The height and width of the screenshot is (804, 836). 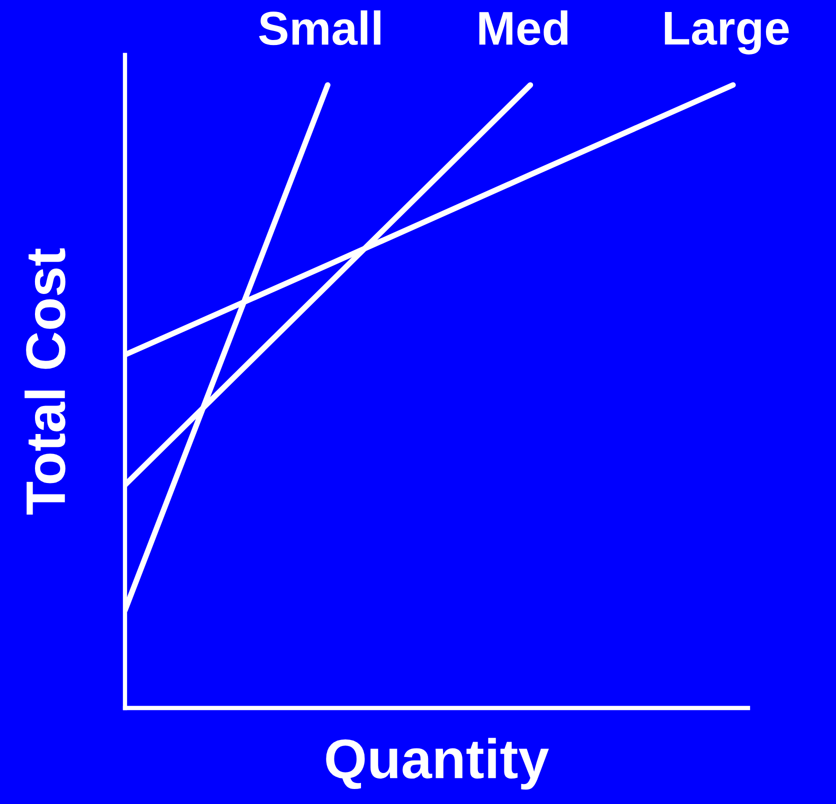 What do you see at coordinates (437, 764) in the screenshot?
I see `x-axis-title: Quantity` at bounding box center [437, 764].